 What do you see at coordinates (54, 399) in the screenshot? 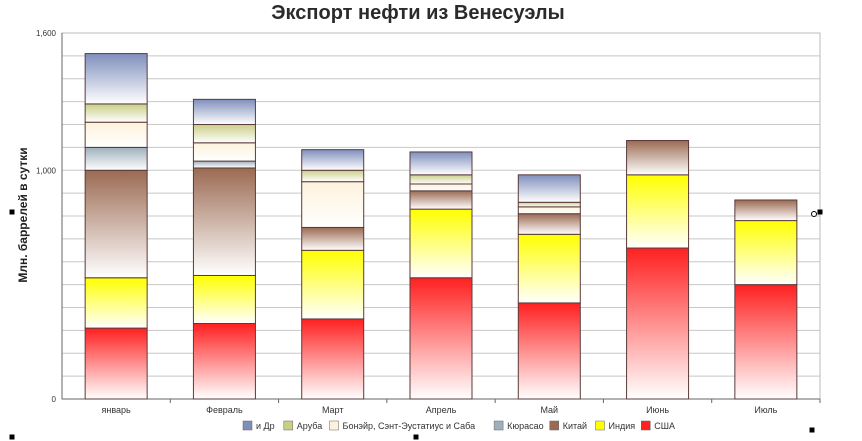
I see `y-tick-label: 0` at bounding box center [54, 399].